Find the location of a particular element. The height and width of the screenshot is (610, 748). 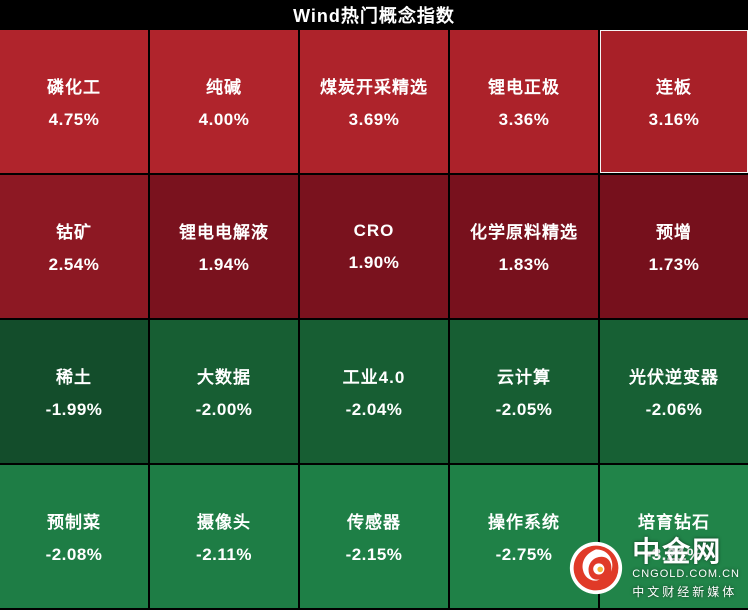

tile-value: 3.16% is located at coordinates (674, 119).